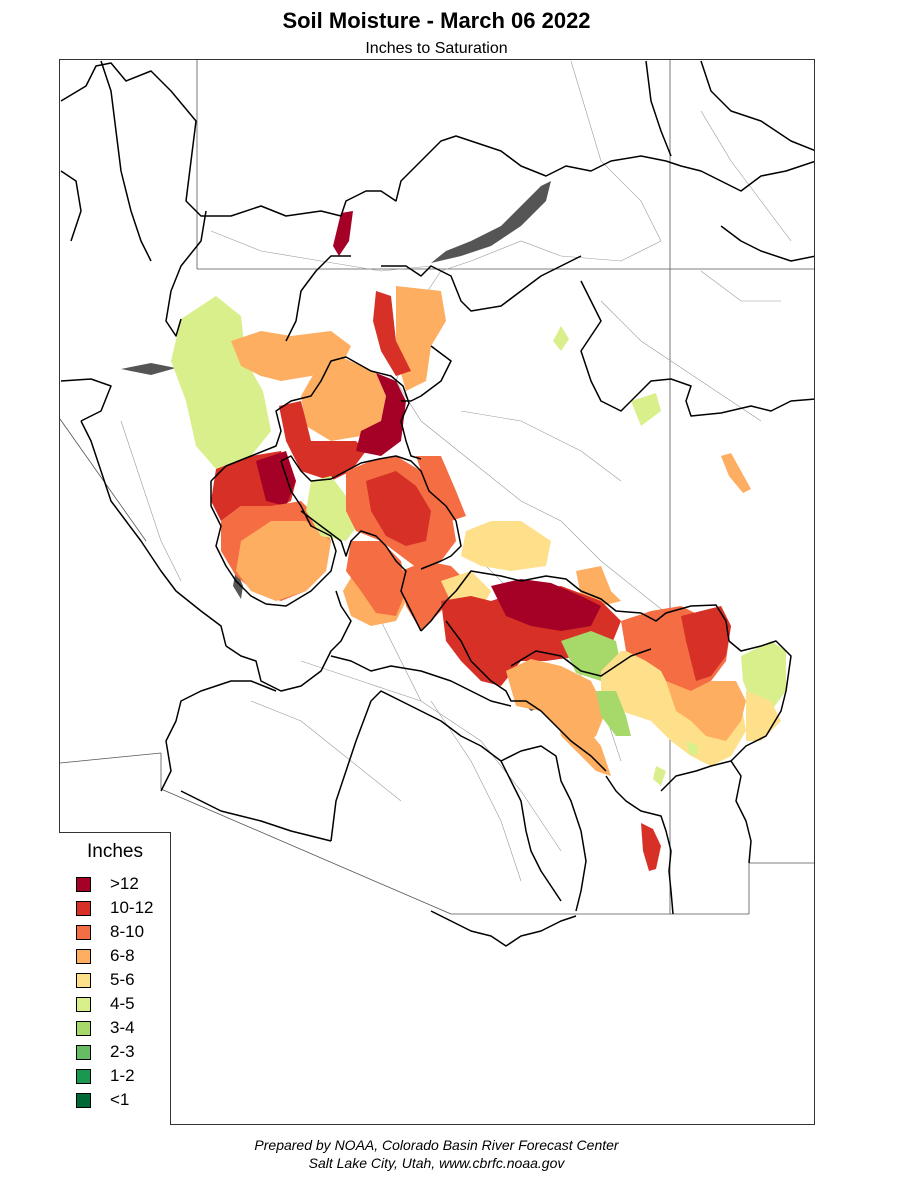 This screenshot has width=900, height=1200. What do you see at coordinates (122, 955) in the screenshot?
I see `legend-label: 6-8` at bounding box center [122, 955].